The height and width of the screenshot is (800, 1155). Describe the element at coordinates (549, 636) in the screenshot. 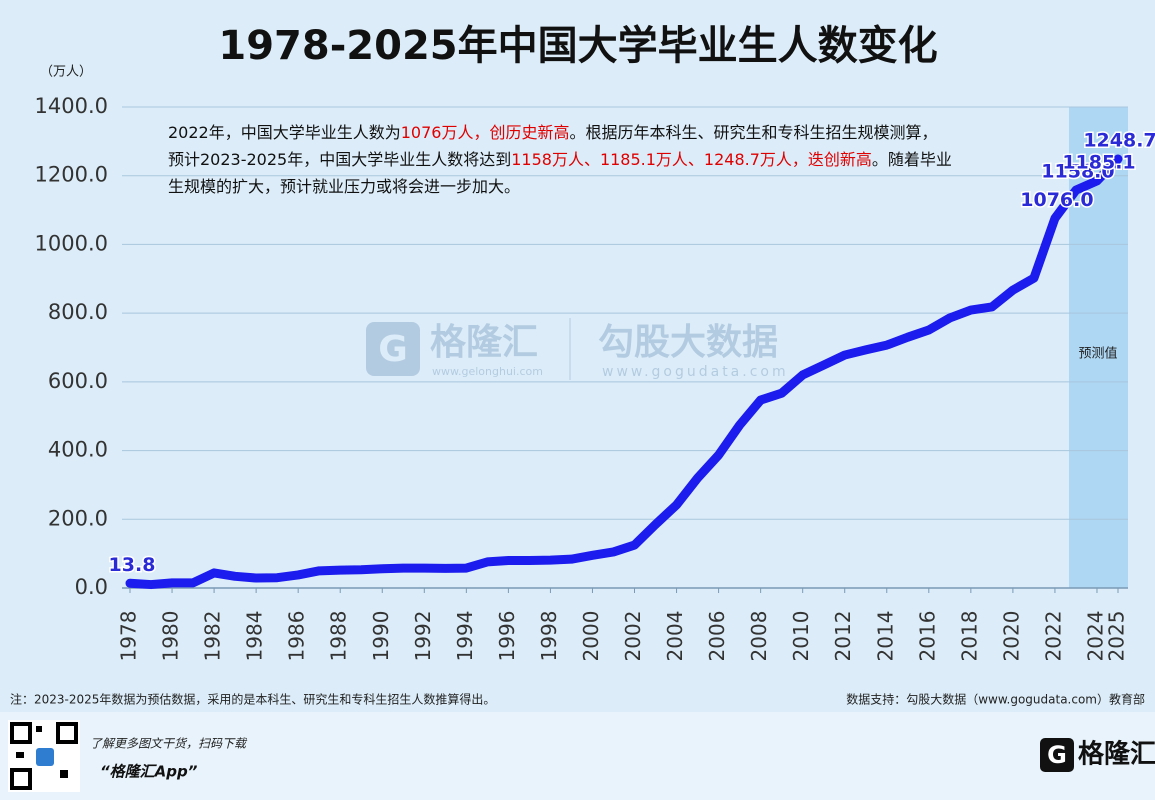

I see `x-tick-label: 1998` at that location.